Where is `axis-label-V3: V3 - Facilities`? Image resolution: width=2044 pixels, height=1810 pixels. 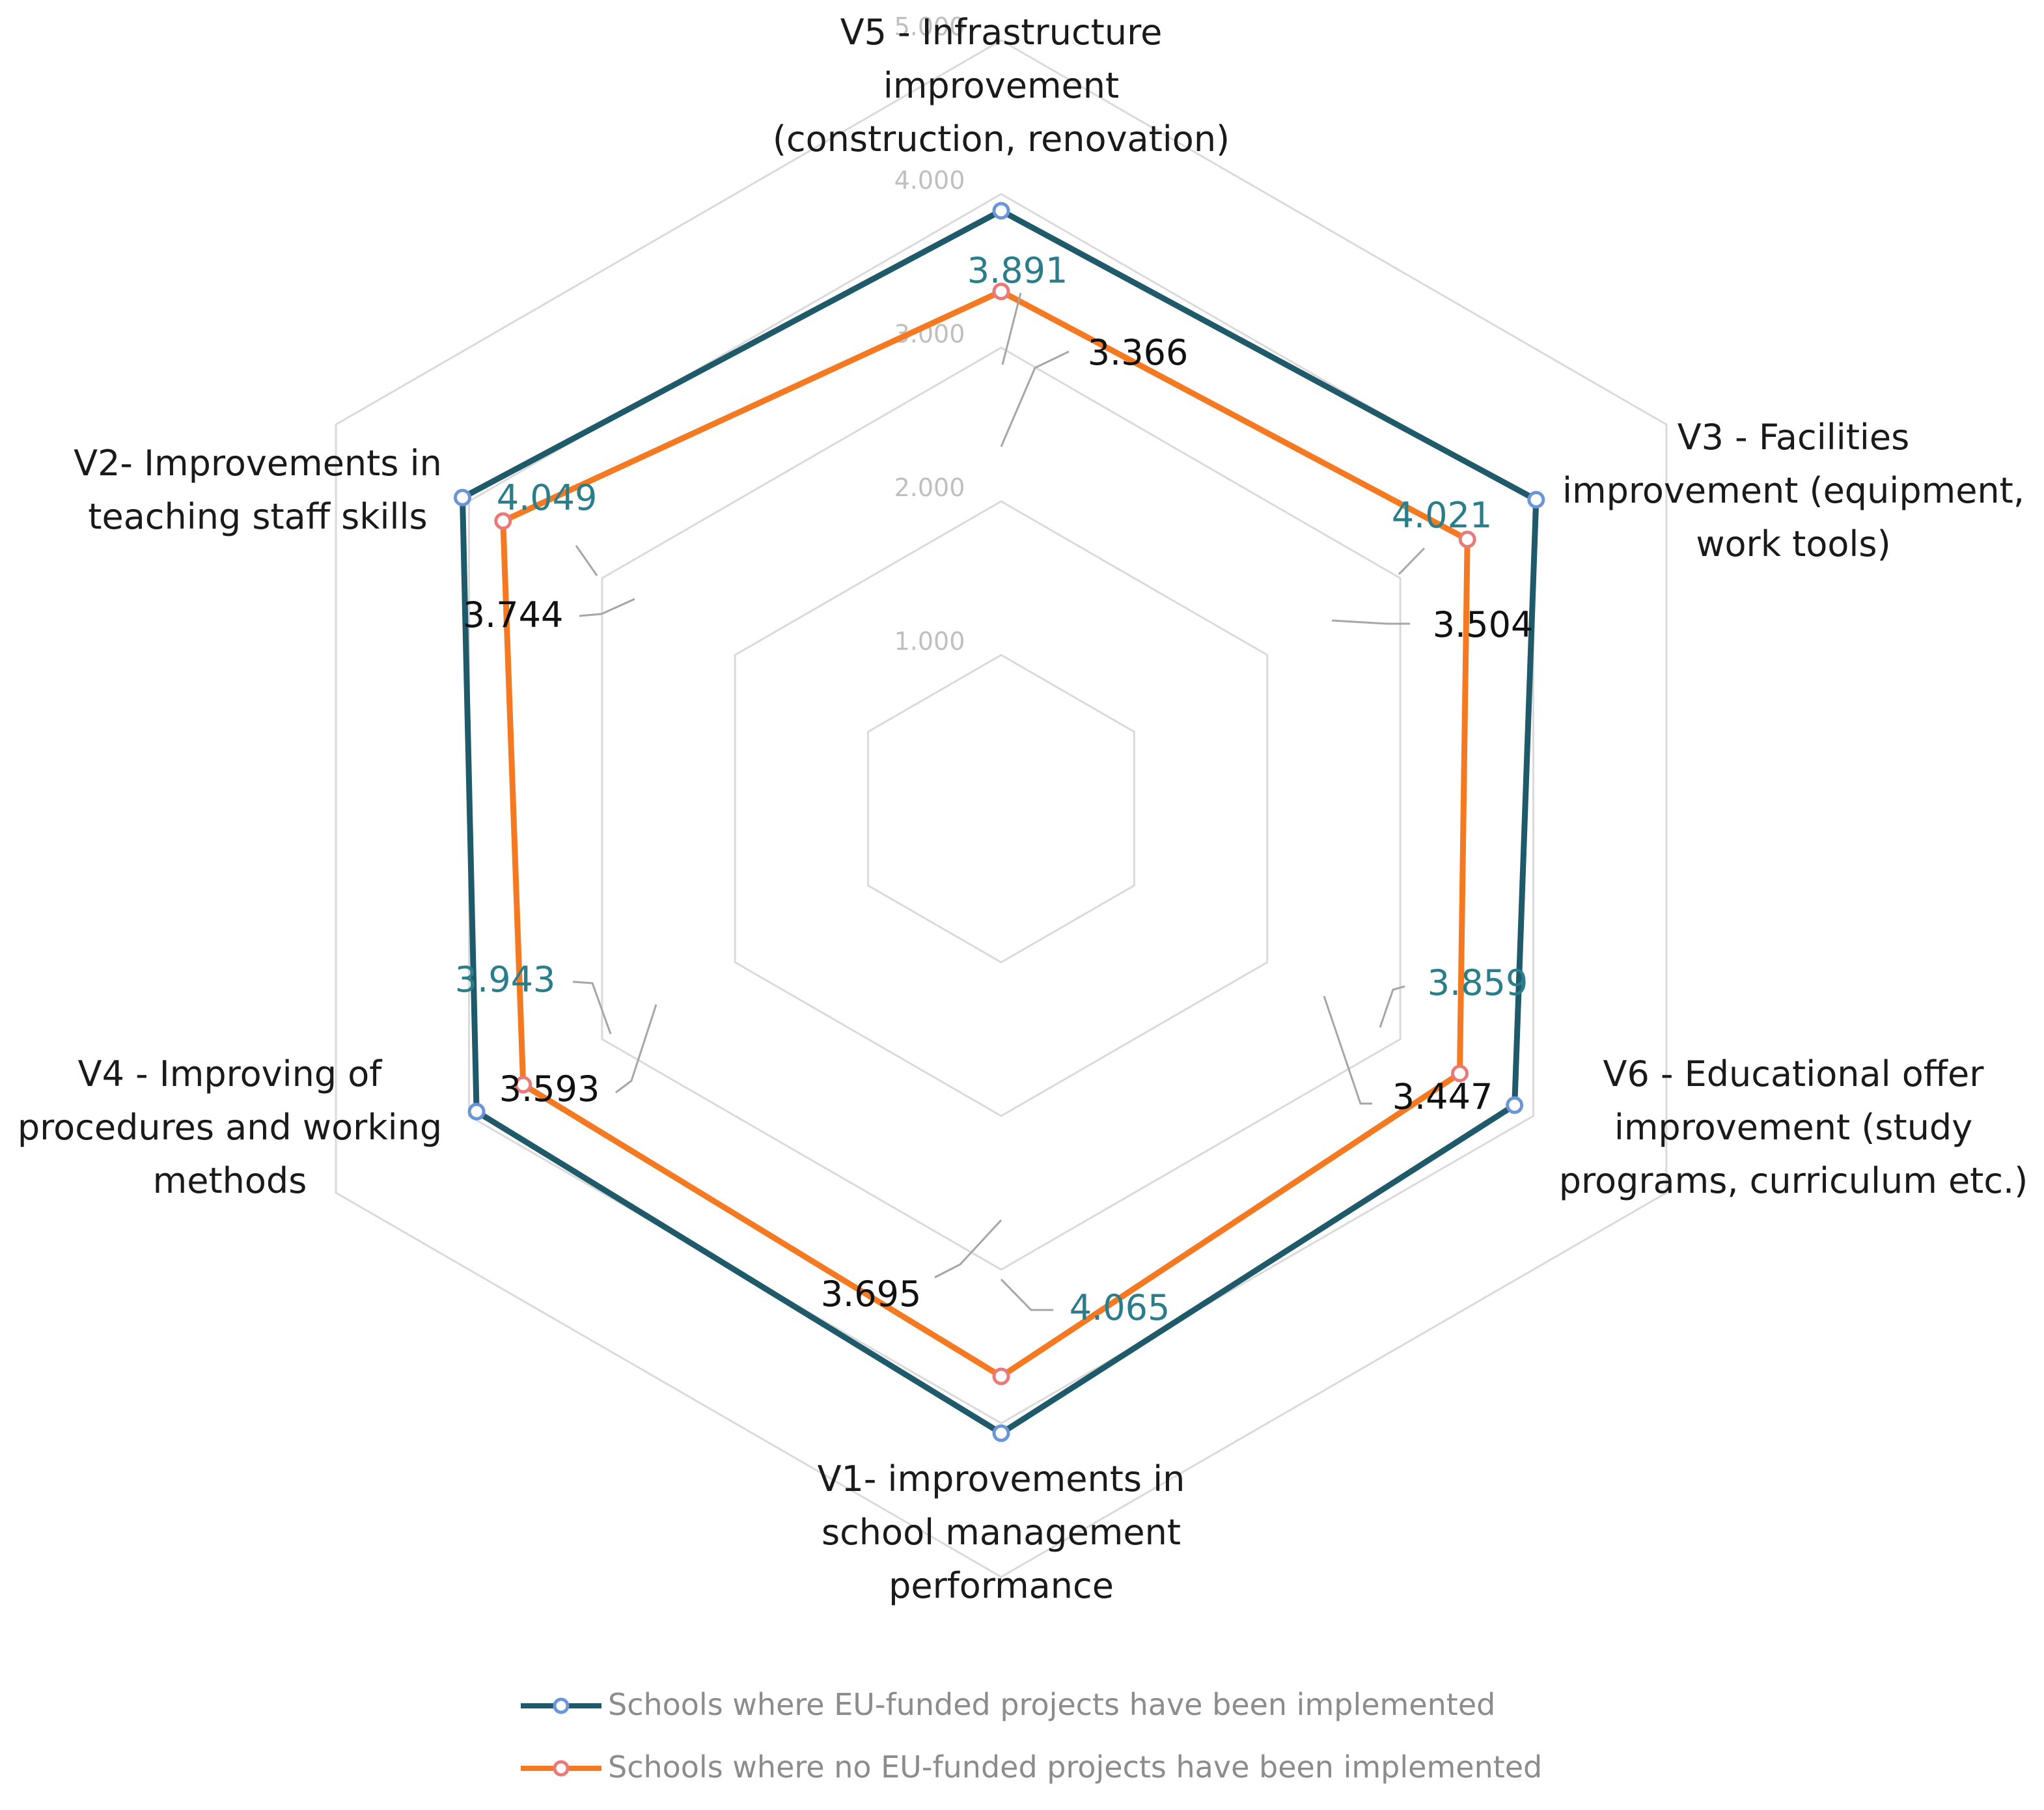 axis-label-V3: V3 - Facilities is located at coordinates (1794, 437).